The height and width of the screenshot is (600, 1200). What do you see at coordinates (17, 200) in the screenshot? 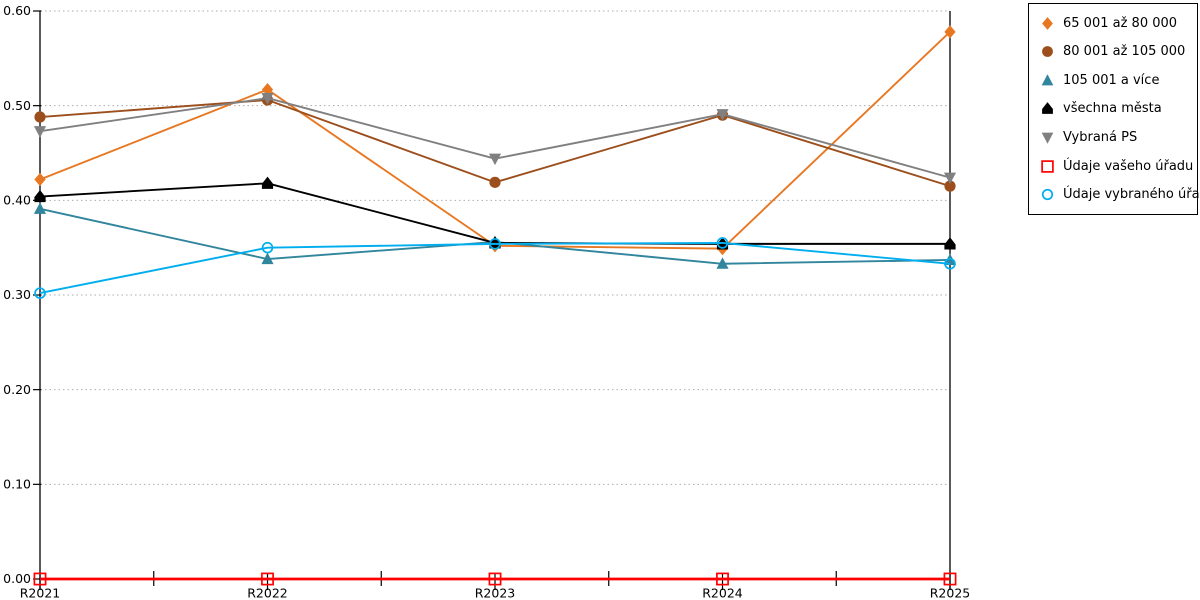
I see `y-tick-label: 0.40` at bounding box center [17, 200].